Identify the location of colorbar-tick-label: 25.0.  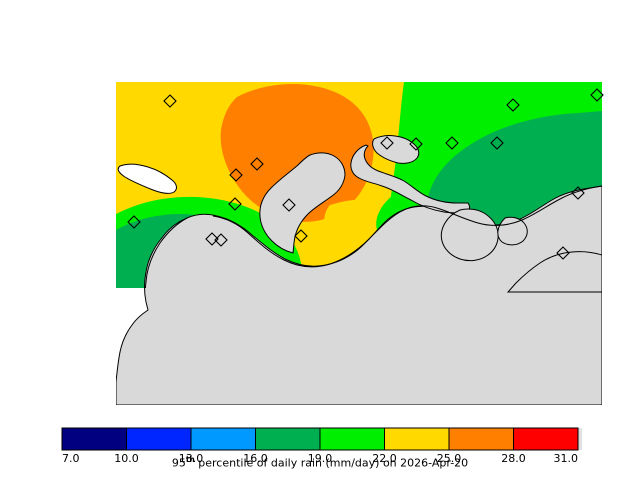
(449, 458).